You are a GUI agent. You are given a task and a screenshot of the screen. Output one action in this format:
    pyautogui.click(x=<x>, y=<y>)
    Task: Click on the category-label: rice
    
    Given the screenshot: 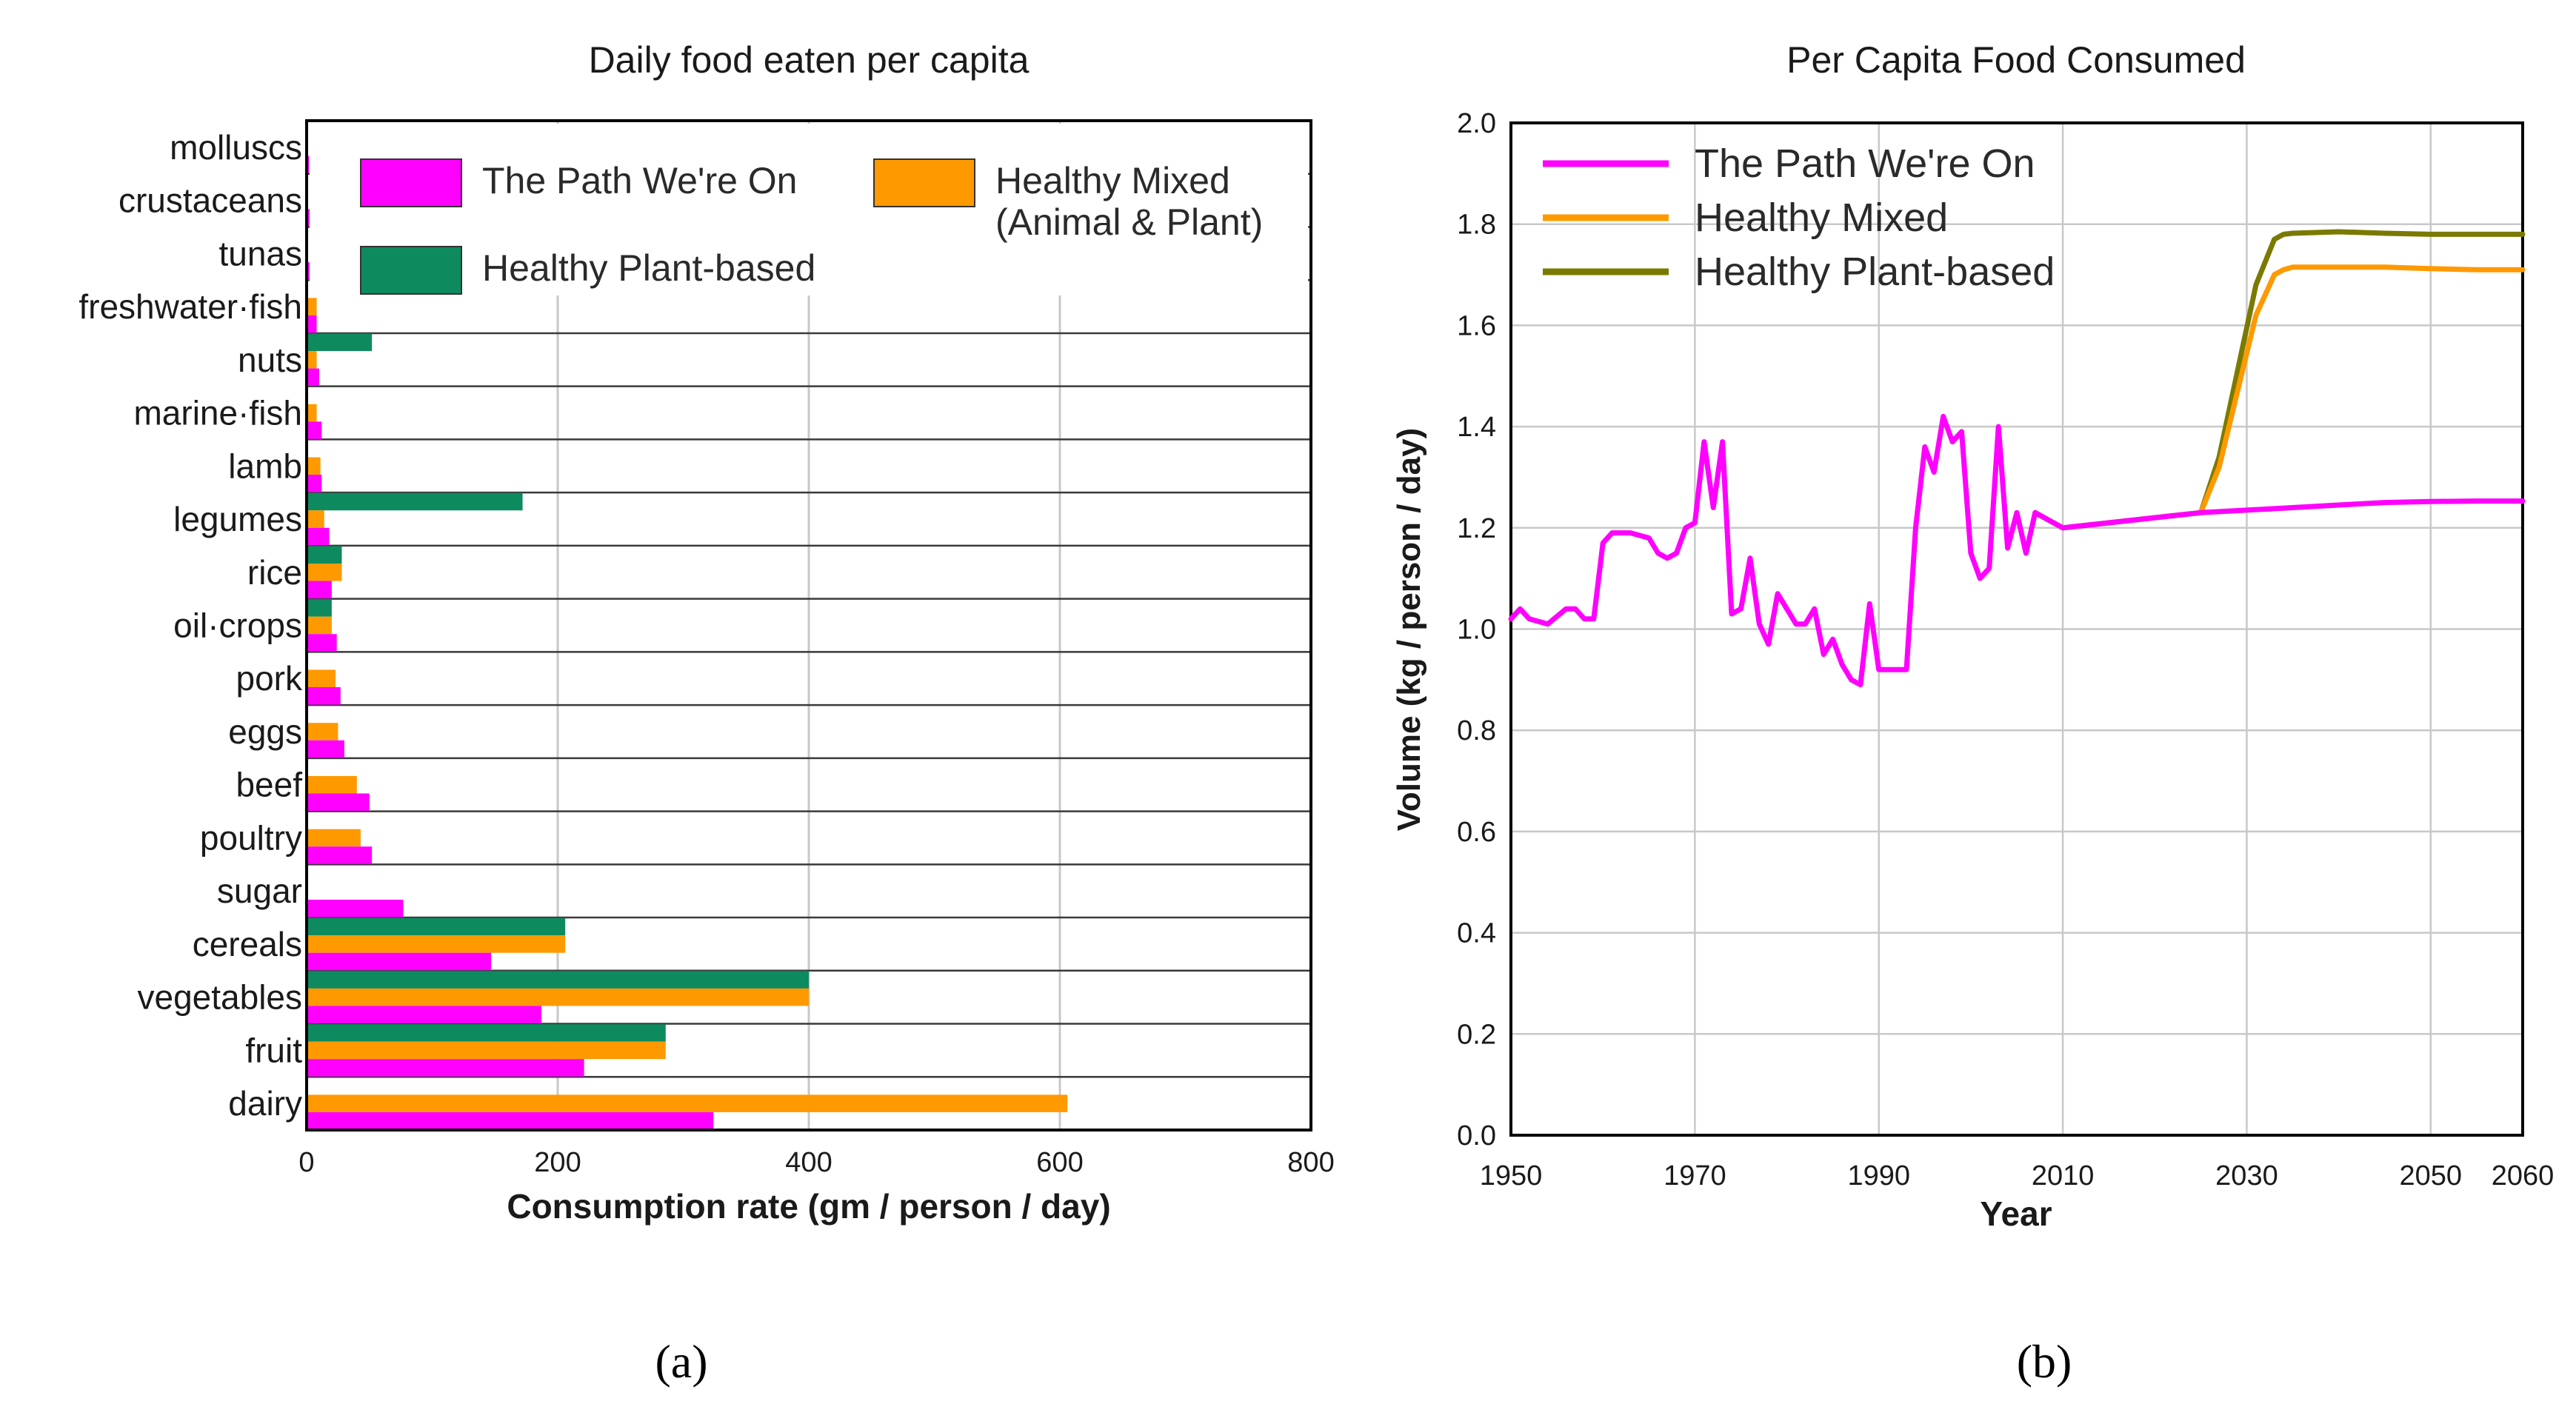 What is the action you would take?
    pyautogui.click(x=274, y=572)
    